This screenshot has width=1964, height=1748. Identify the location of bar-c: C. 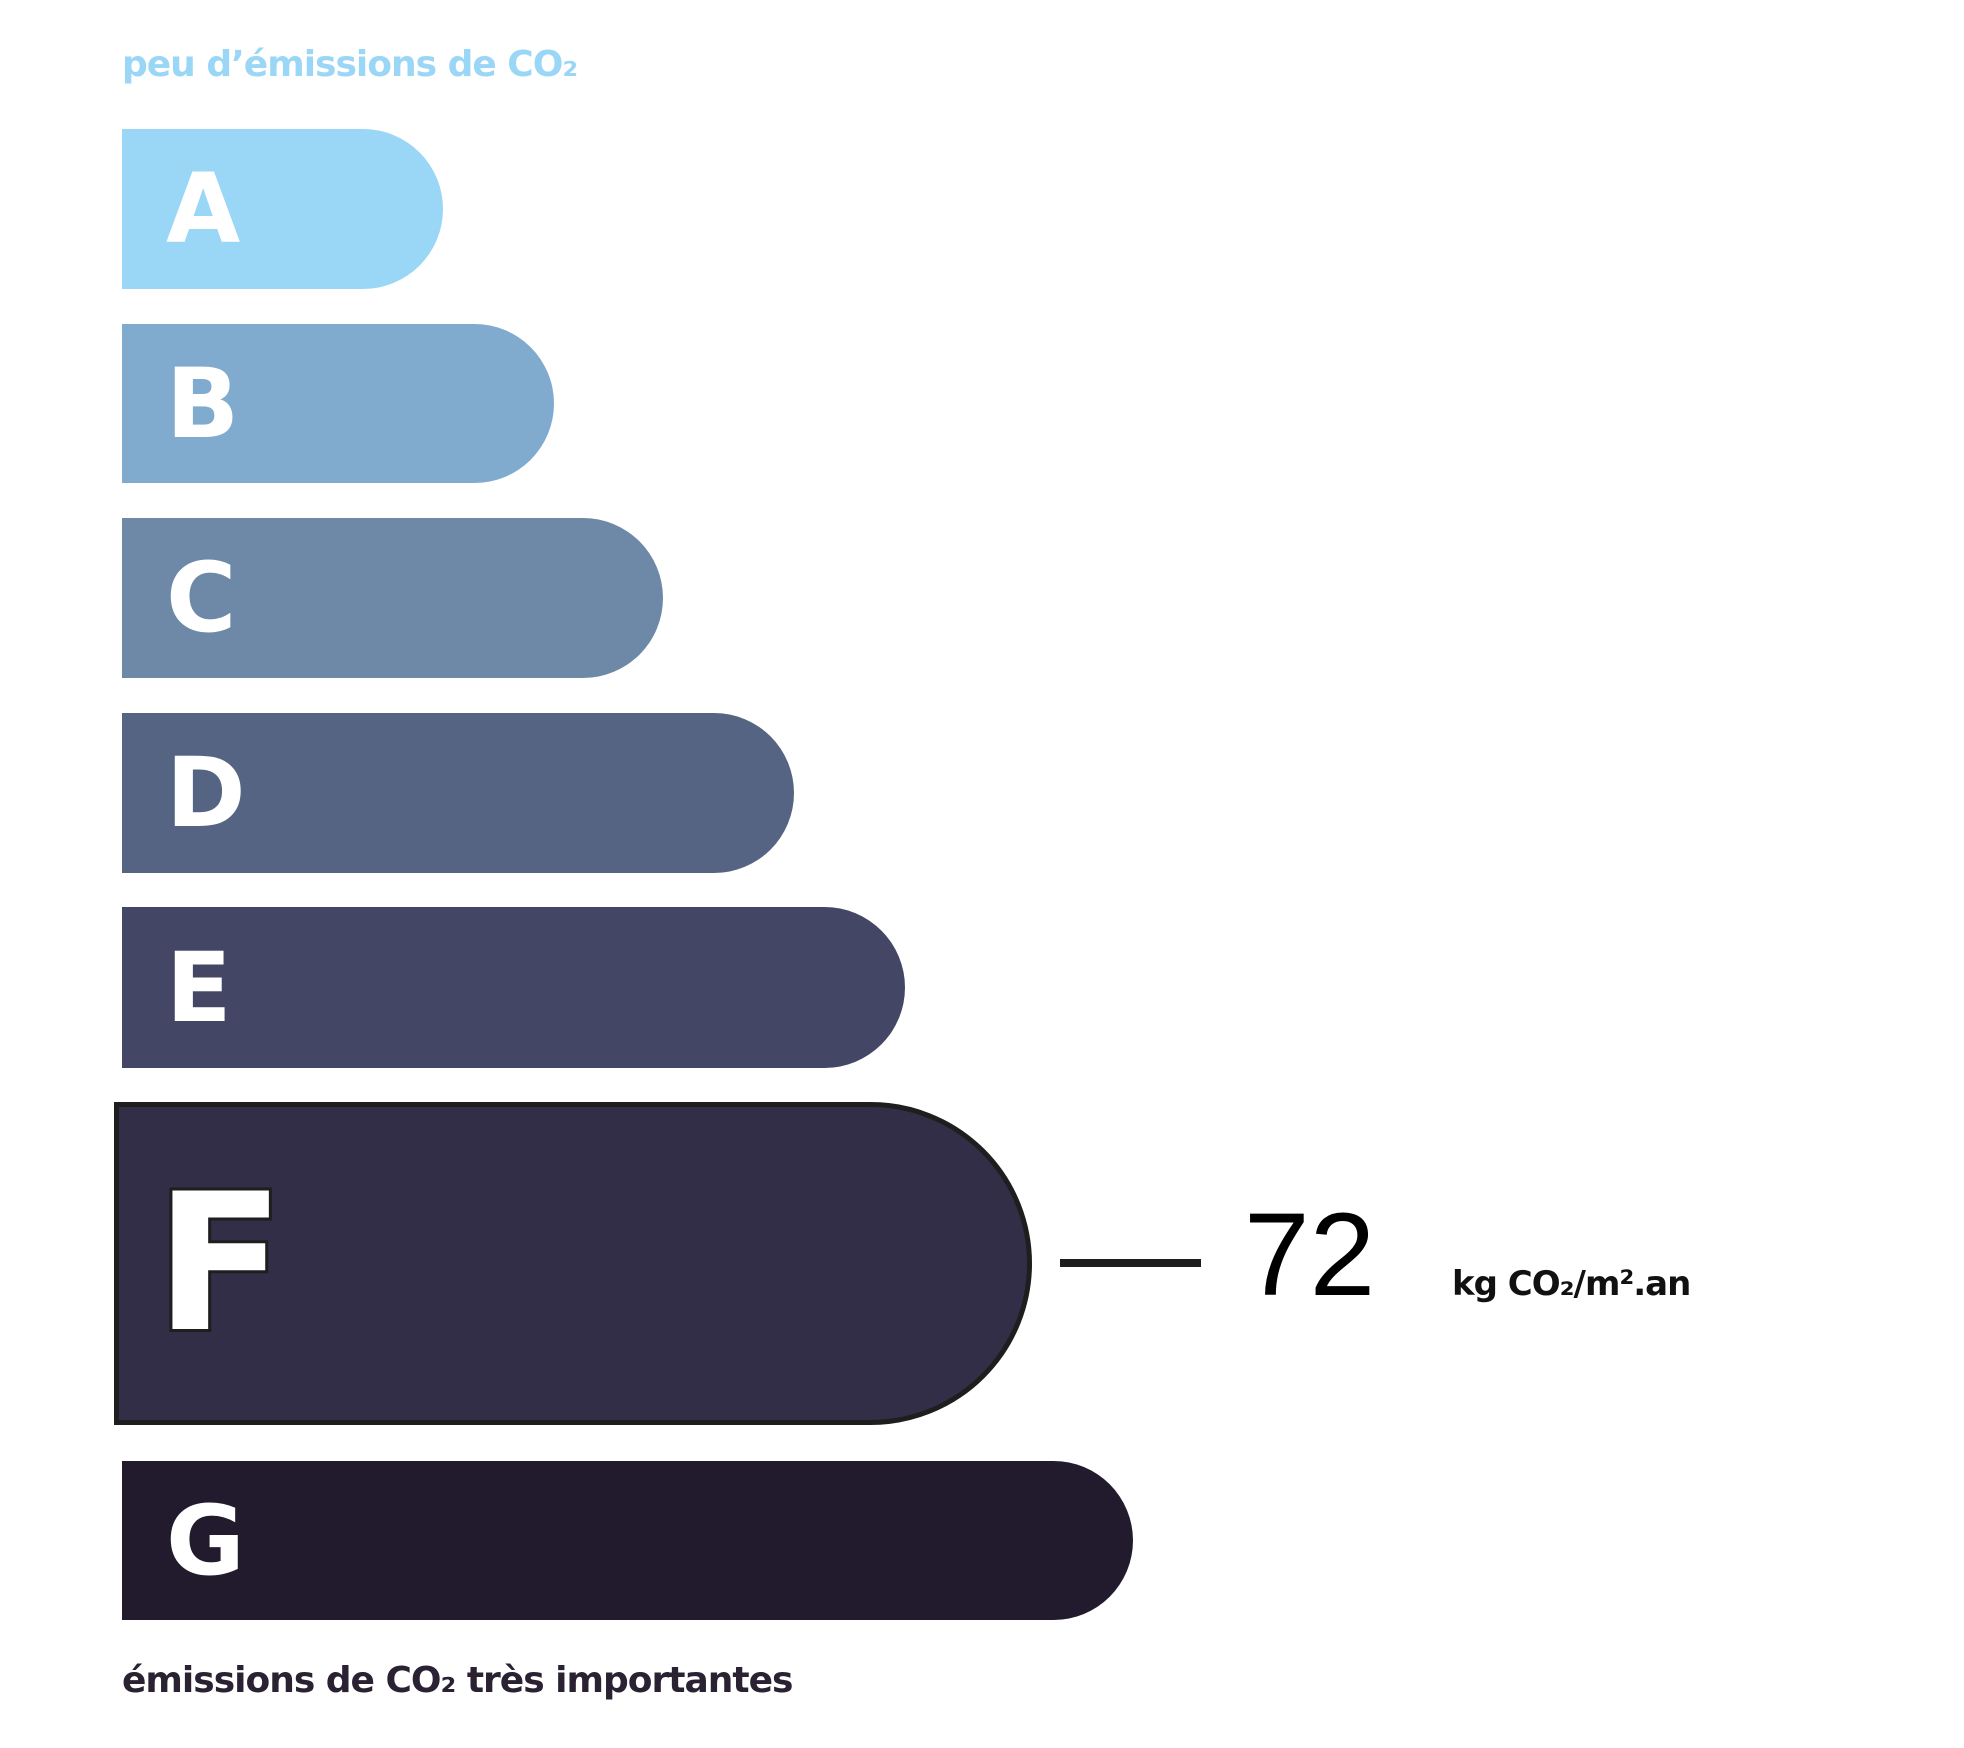
(392, 598).